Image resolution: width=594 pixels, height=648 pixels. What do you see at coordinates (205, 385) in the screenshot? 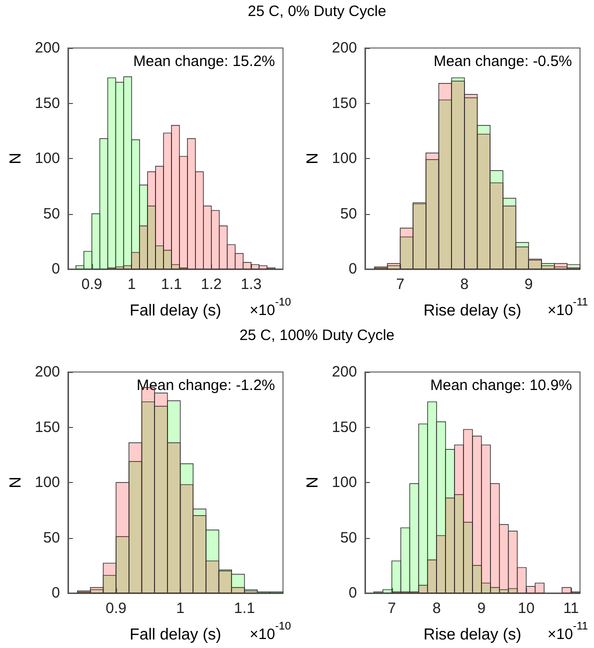
I see `annotation: Mean change: -1.2%` at bounding box center [205, 385].